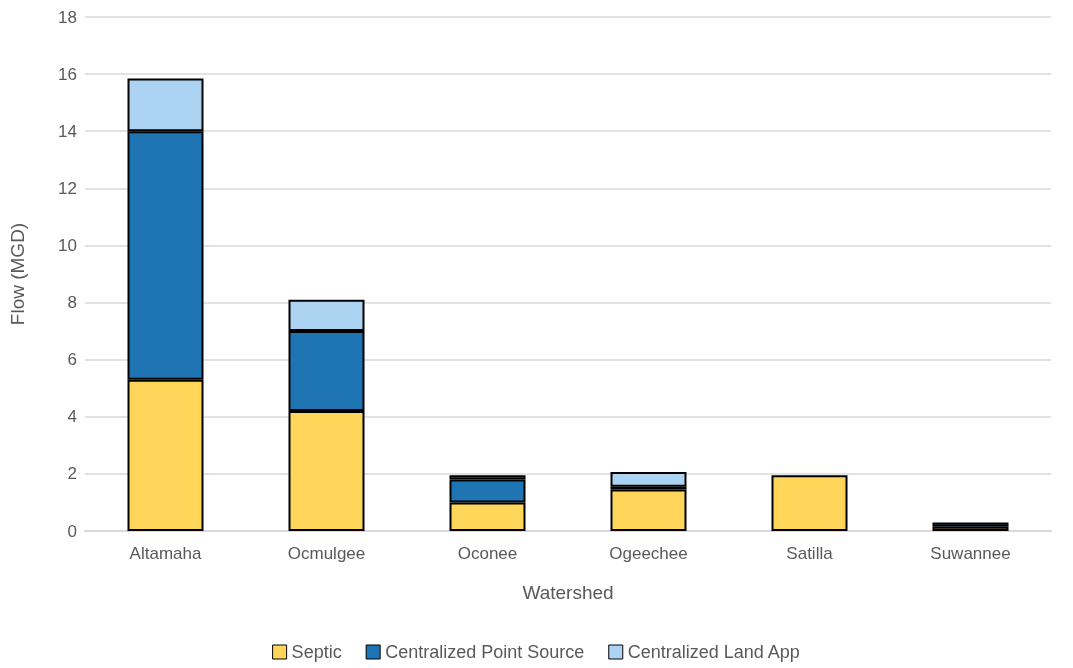 The width and height of the screenshot is (1073, 668). What do you see at coordinates (713, 652) in the screenshot?
I see `legend-label: Centralized Land App` at bounding box center [713, 652].